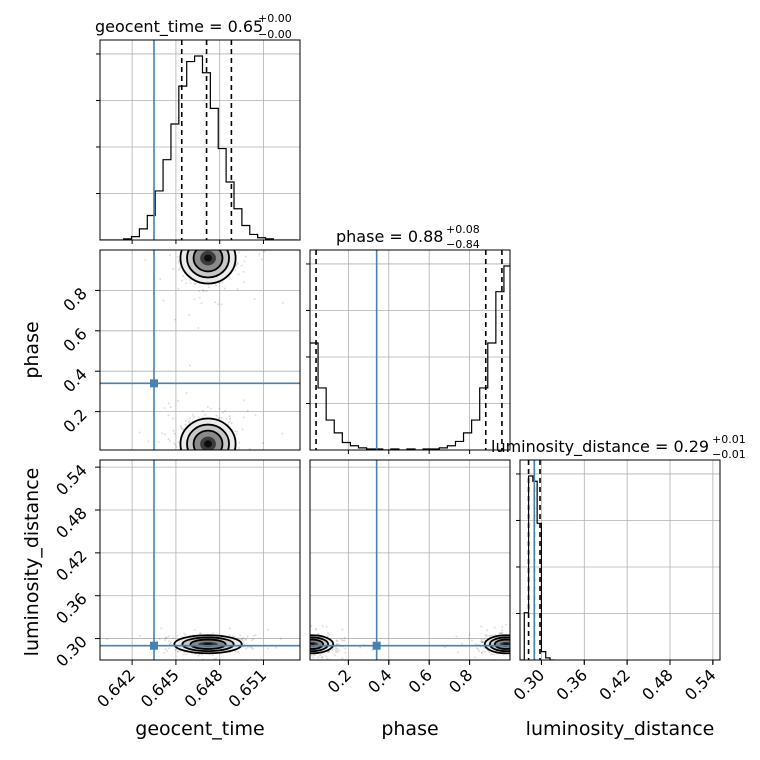 The height and width of the screenshot is (760, 760). Describe the element at coordinates (657, 684) in the screenshot. I see `xtick-label: 0.48` at that location.